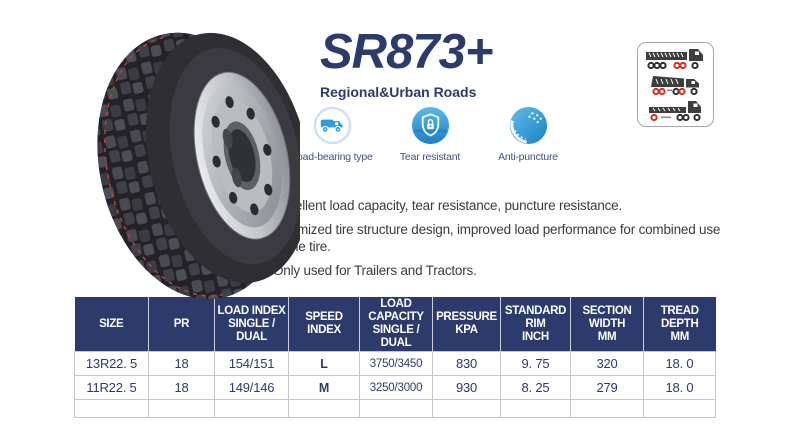 The height and width of the screenshot is (435, 793). I want to click on col-tread-depth: TREAD DEPTH MM, so click(679, 324).